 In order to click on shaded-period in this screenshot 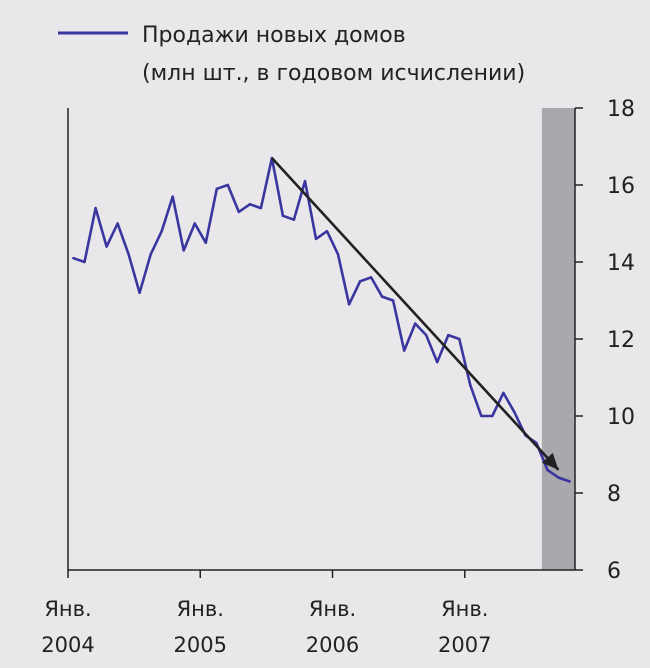, I will do `click(558, 339)`.